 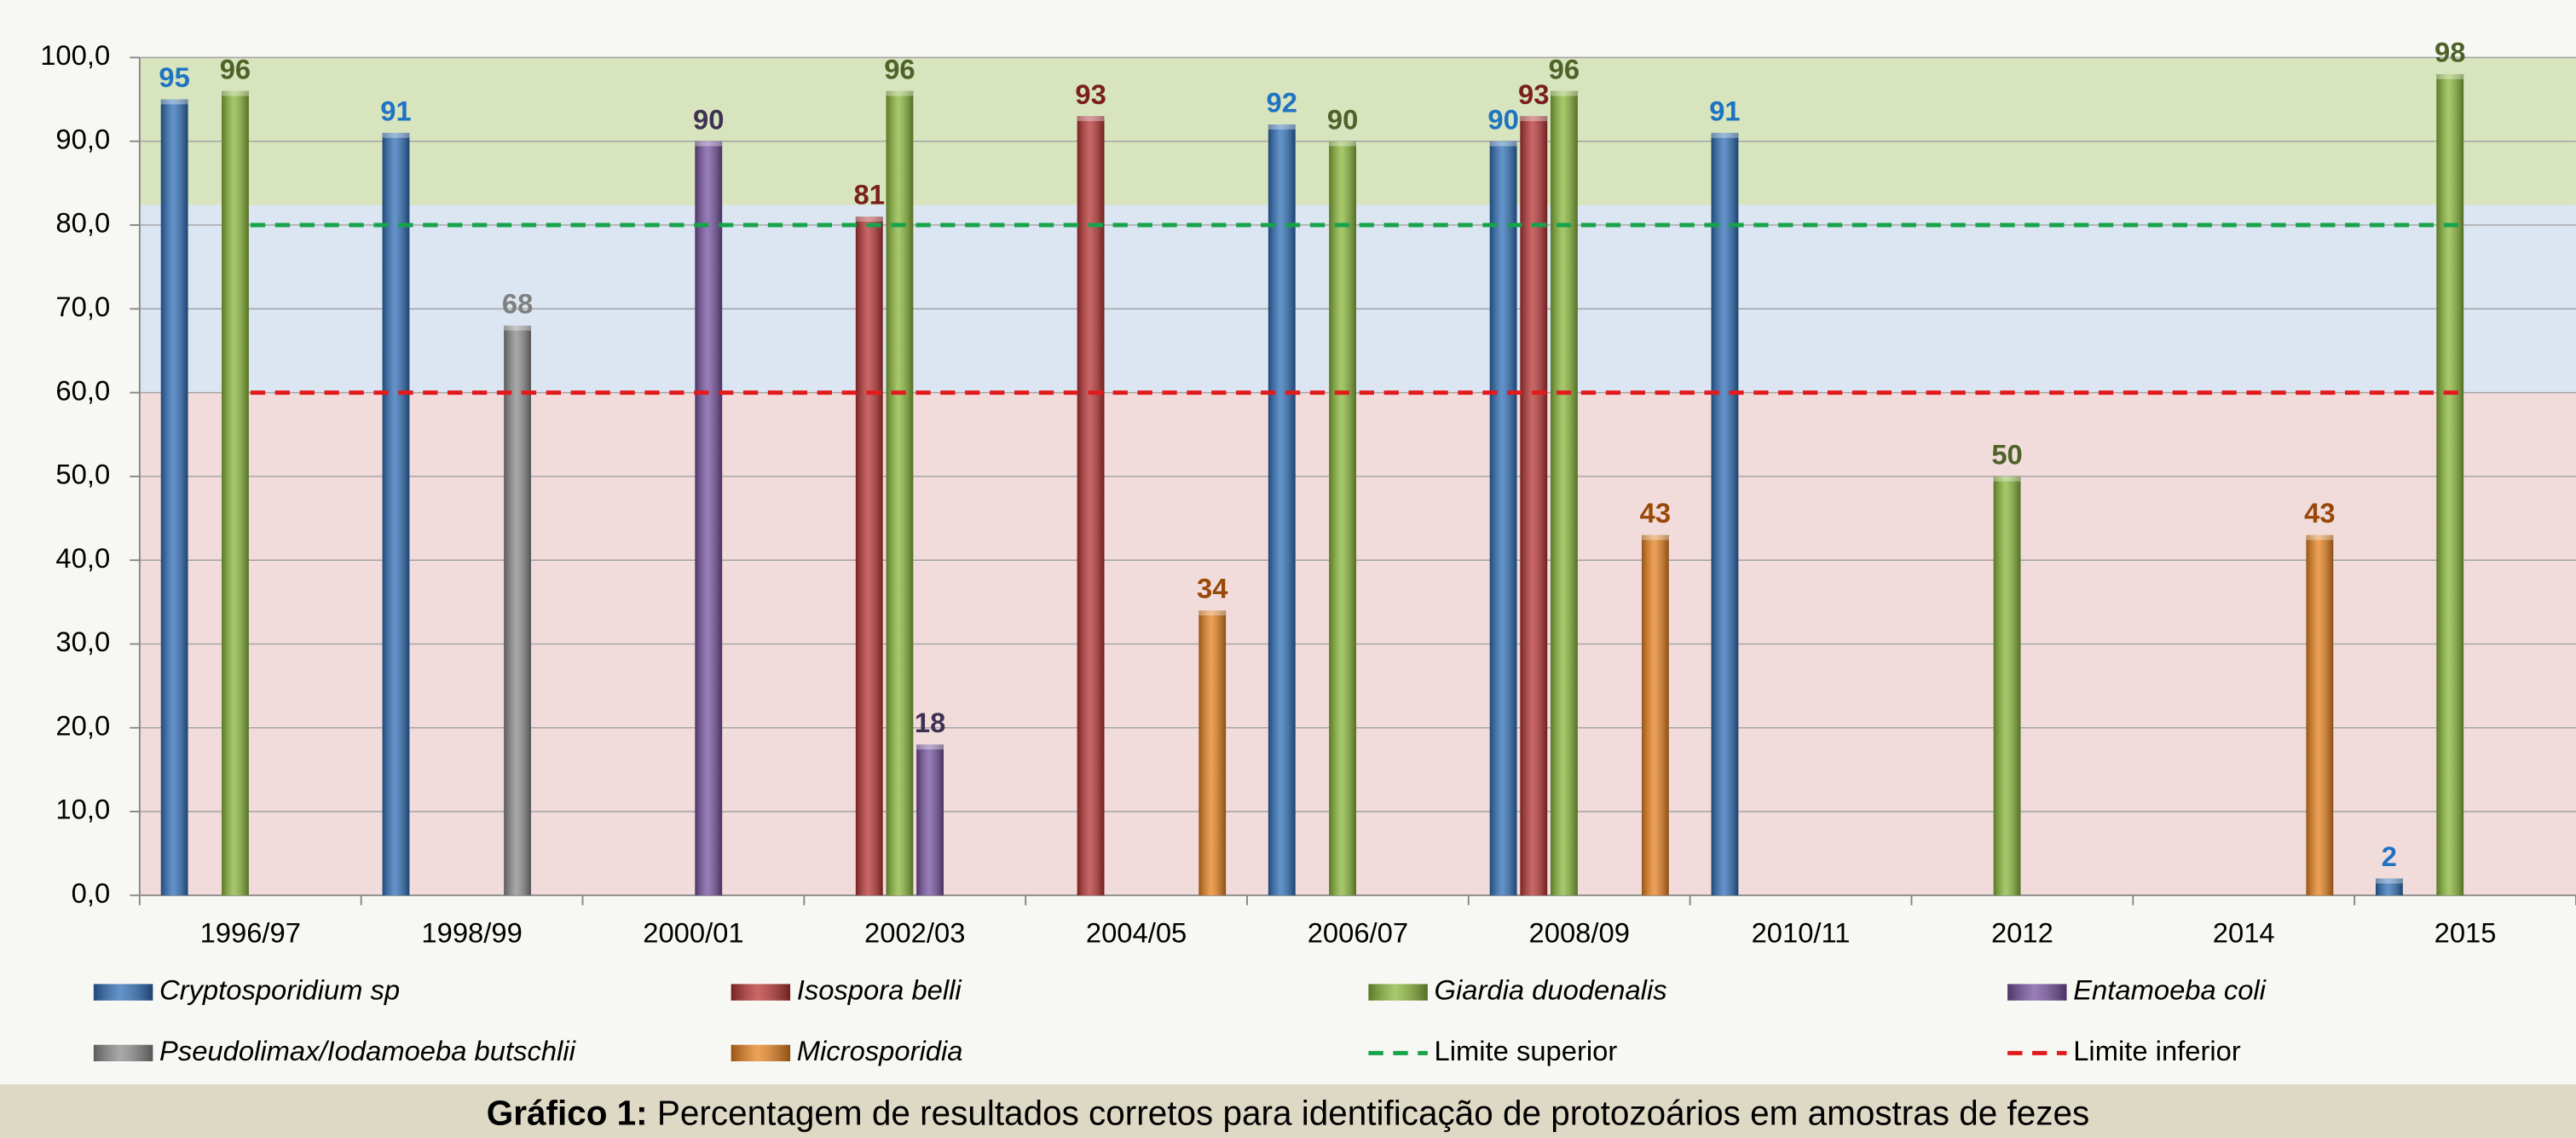 I want to click on y-tick-label: 10,0, so click(x=82, y=809).